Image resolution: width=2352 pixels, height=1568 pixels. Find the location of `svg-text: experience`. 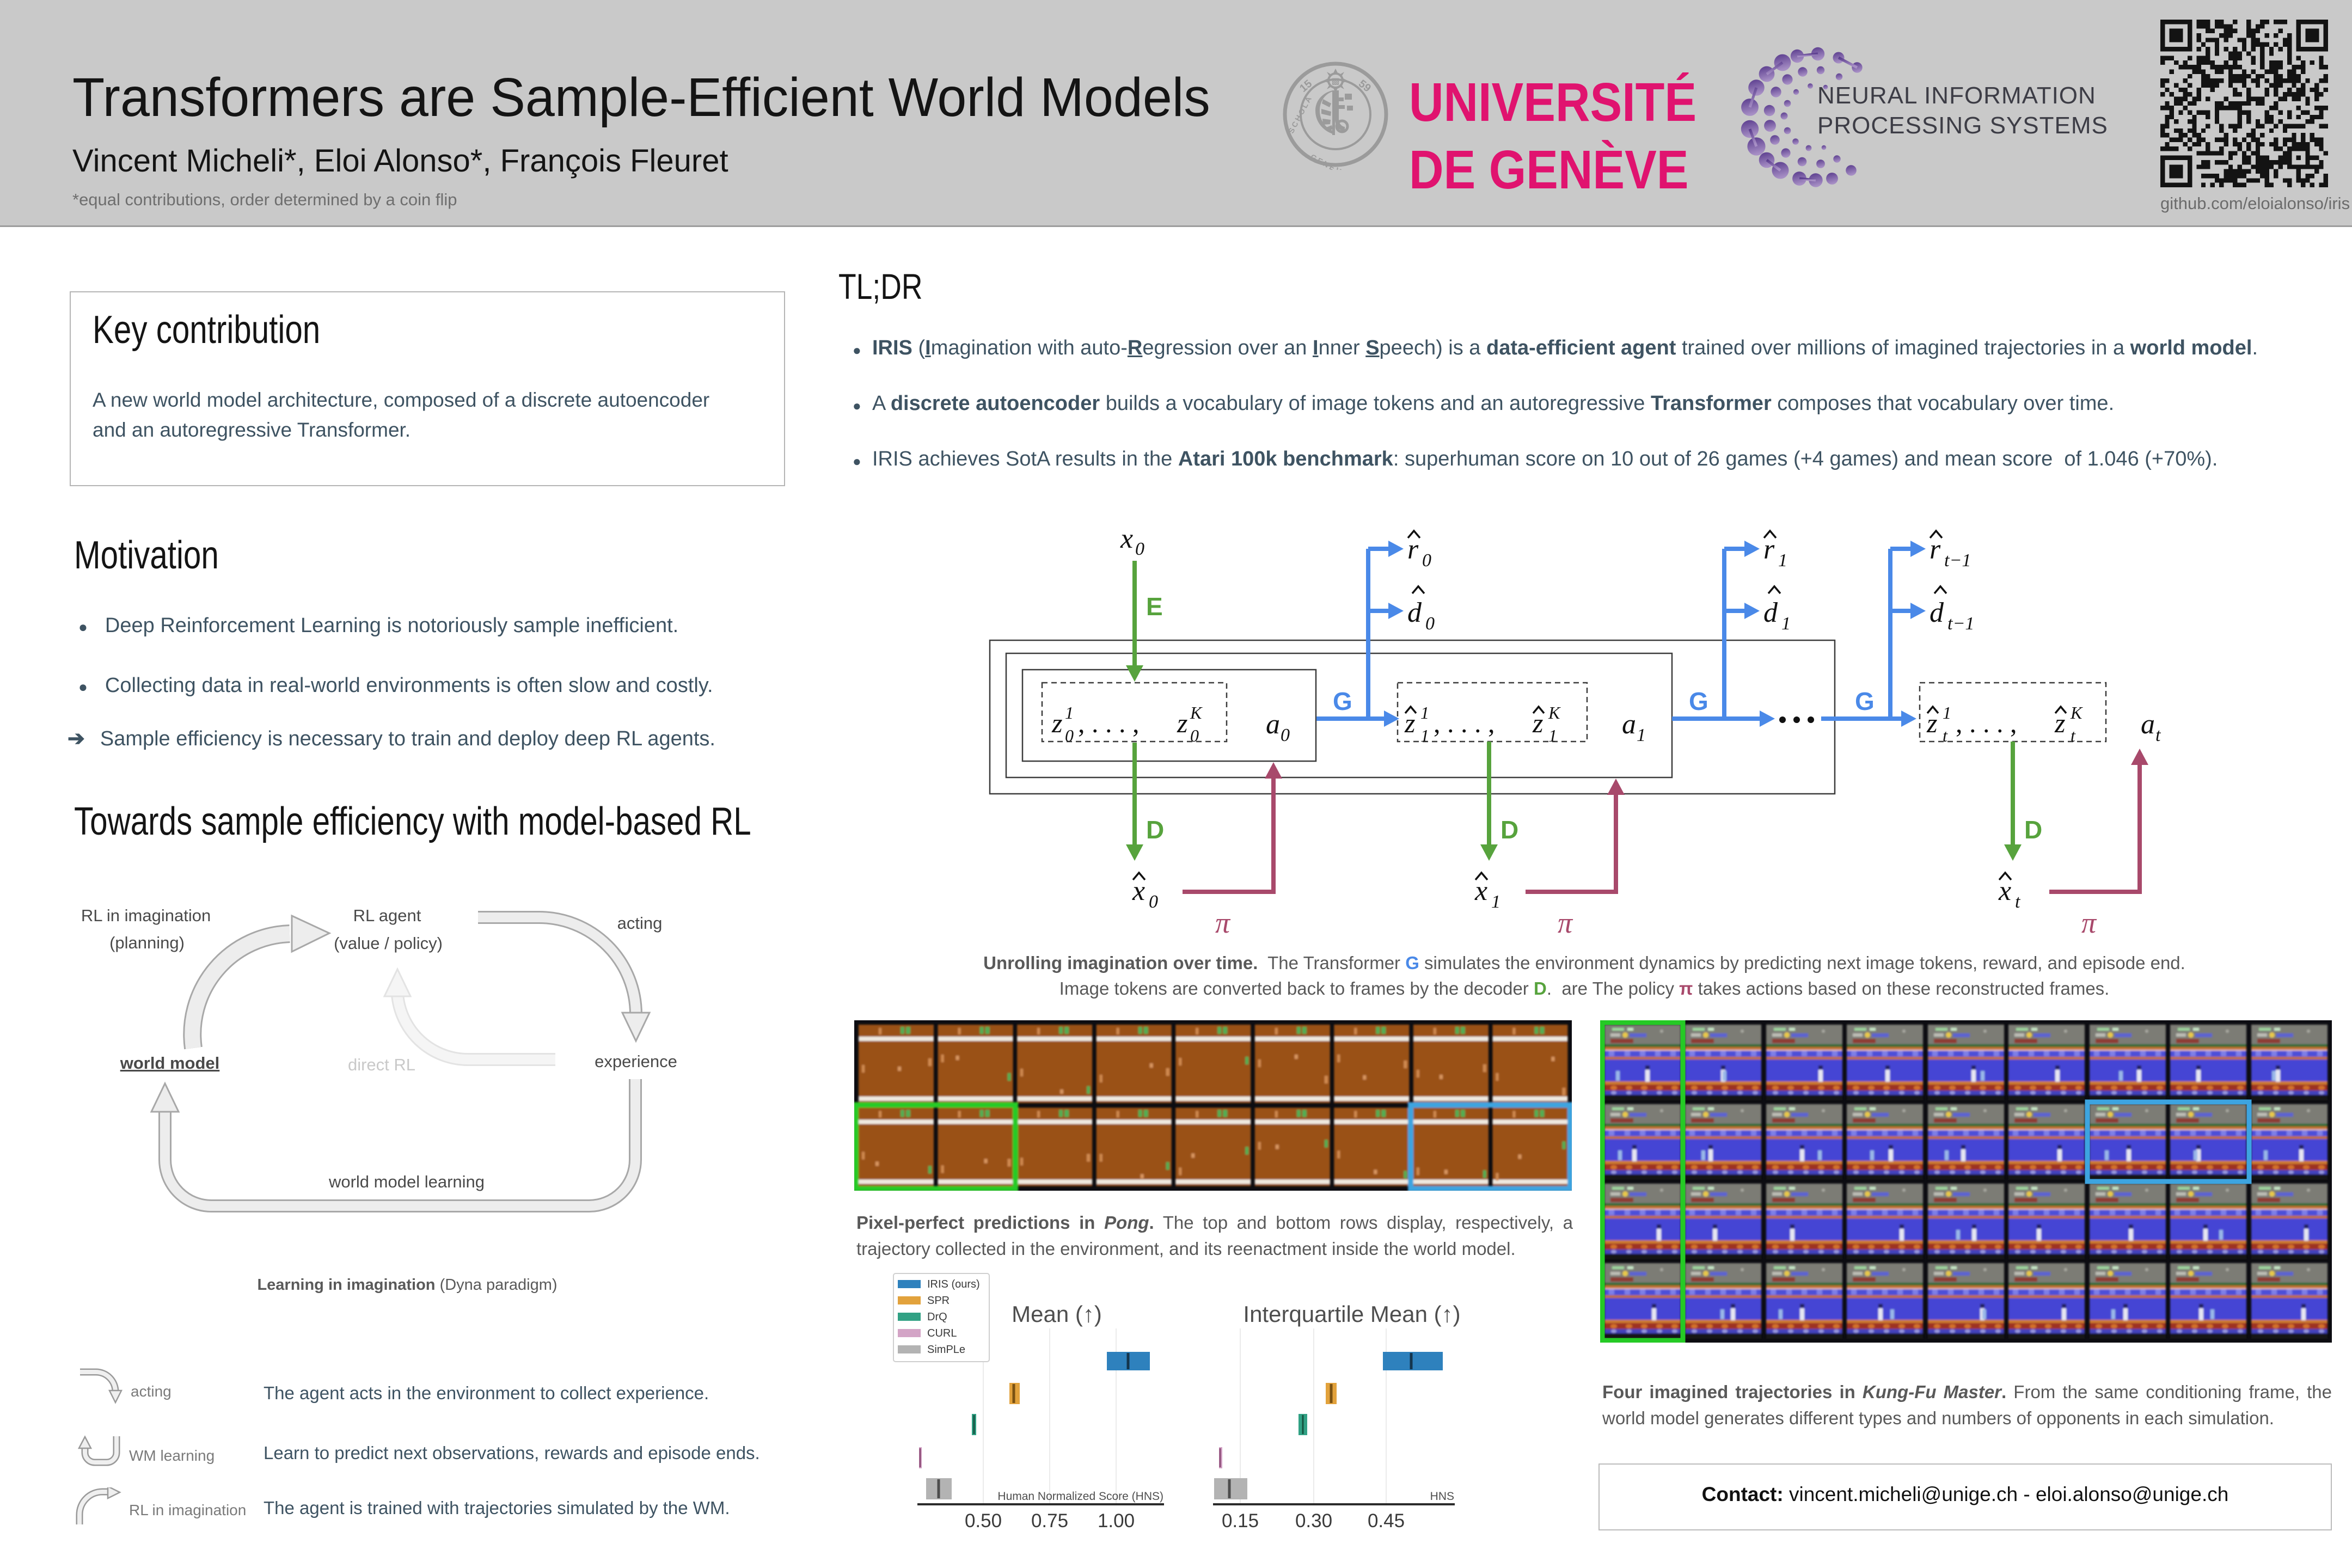

svg-text: experience is located at coordinates (636, 1061).